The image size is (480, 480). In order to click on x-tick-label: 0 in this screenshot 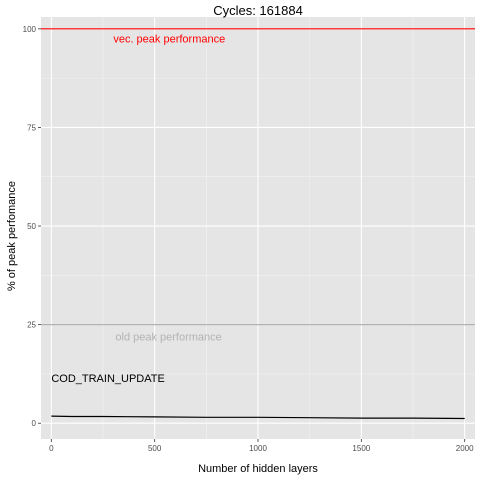, I will do `click(51, 448)`.